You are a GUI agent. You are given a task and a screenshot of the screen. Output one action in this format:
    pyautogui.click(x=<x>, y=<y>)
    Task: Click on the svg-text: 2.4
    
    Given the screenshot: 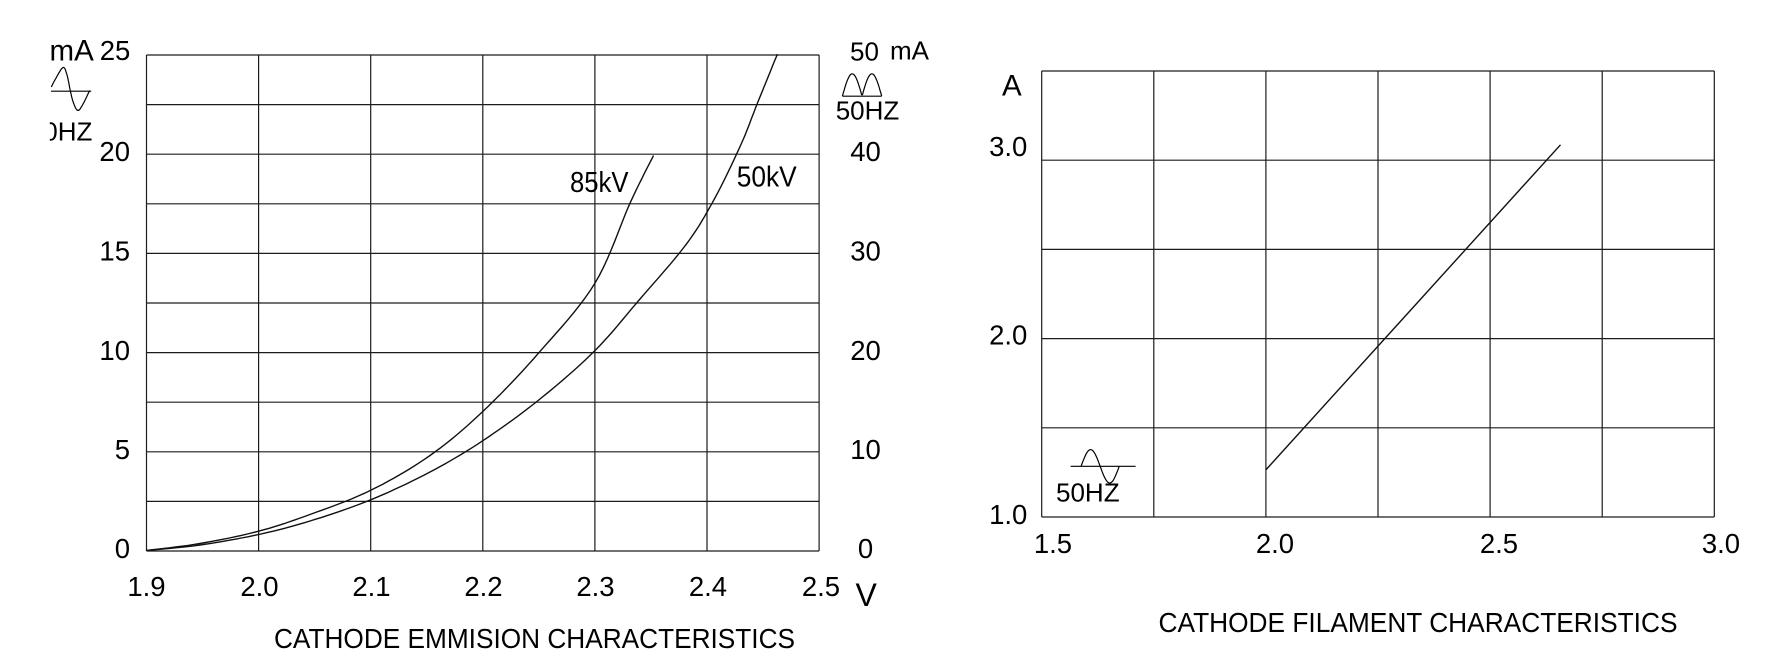 What is the action you would take?
    pyautogui.click(x=708, y=586)
    